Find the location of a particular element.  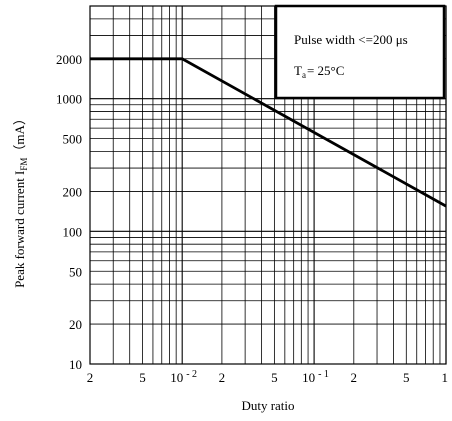

y-axis-title: Peak forward current IFM（mA） is located at coordinates (20, 200).